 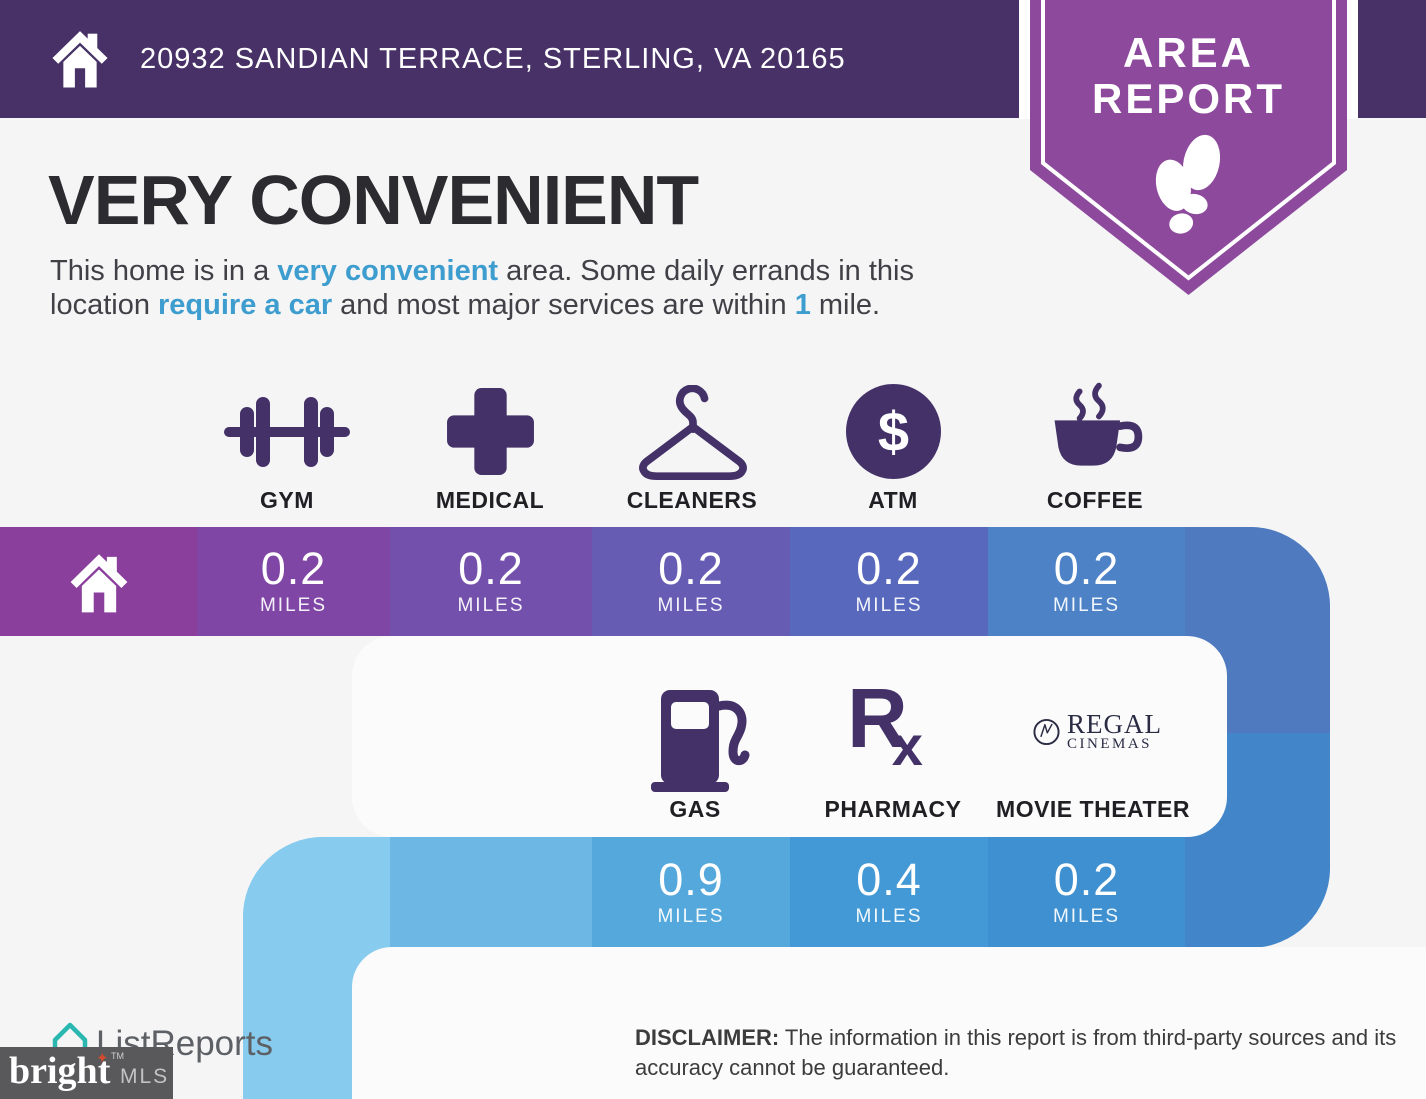 What do you see at coordinates (695, 809) in the screenshot?
I see `amenity-label-gas: GAS` at bounding box center [695, 809].